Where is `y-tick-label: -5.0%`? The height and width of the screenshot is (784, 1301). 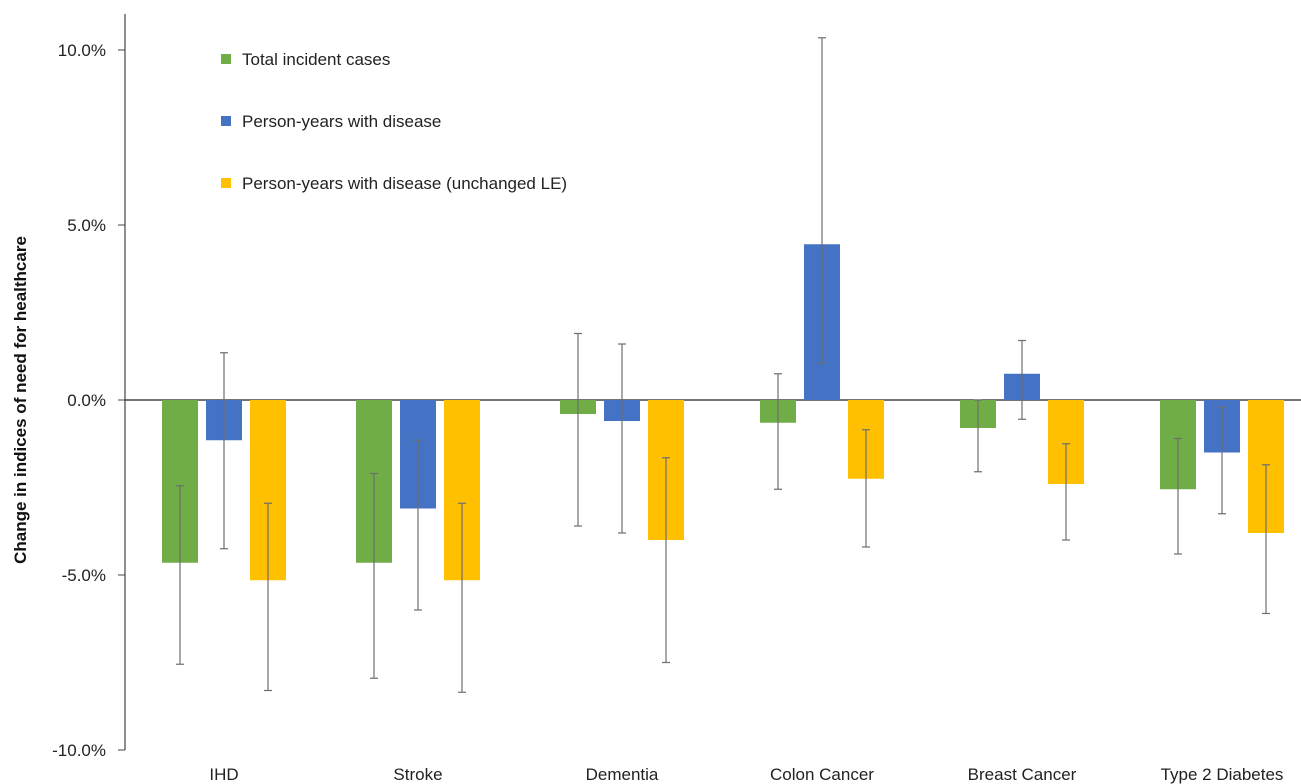
y-tick-label: -5.0% is located at coordinates (84, 575).